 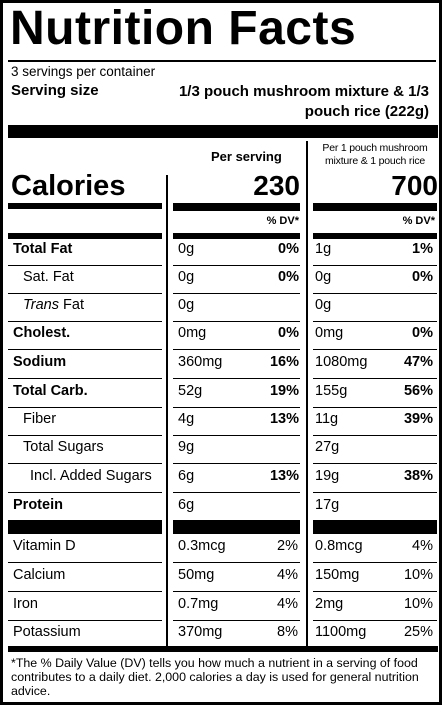 I want to click on pouch-dv: 38%, so click(x=418, y=476).